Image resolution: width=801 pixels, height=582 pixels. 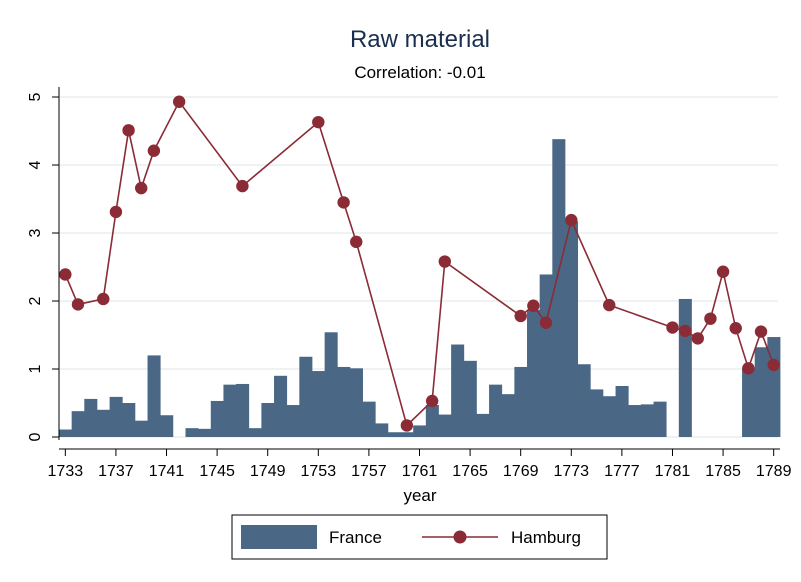 I want to click on y-tick-label: 3, so click(x=35, y=232).